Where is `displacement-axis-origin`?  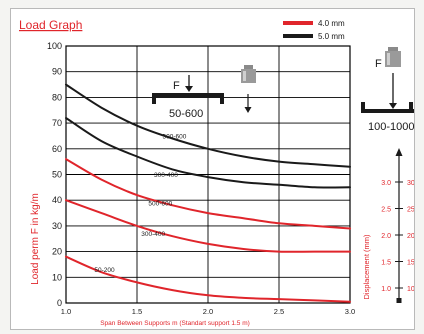 displacement-axis-origin is located at coordinates (399, 300).